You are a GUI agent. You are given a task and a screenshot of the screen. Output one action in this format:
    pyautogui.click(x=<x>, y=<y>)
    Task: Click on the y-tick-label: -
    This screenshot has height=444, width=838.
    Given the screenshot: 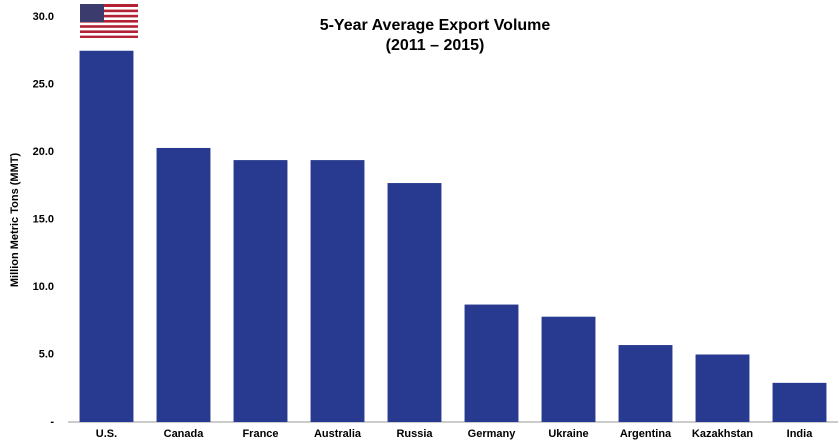 What is the action you would take?
    pyautogui.click(x=52, y=422)
    